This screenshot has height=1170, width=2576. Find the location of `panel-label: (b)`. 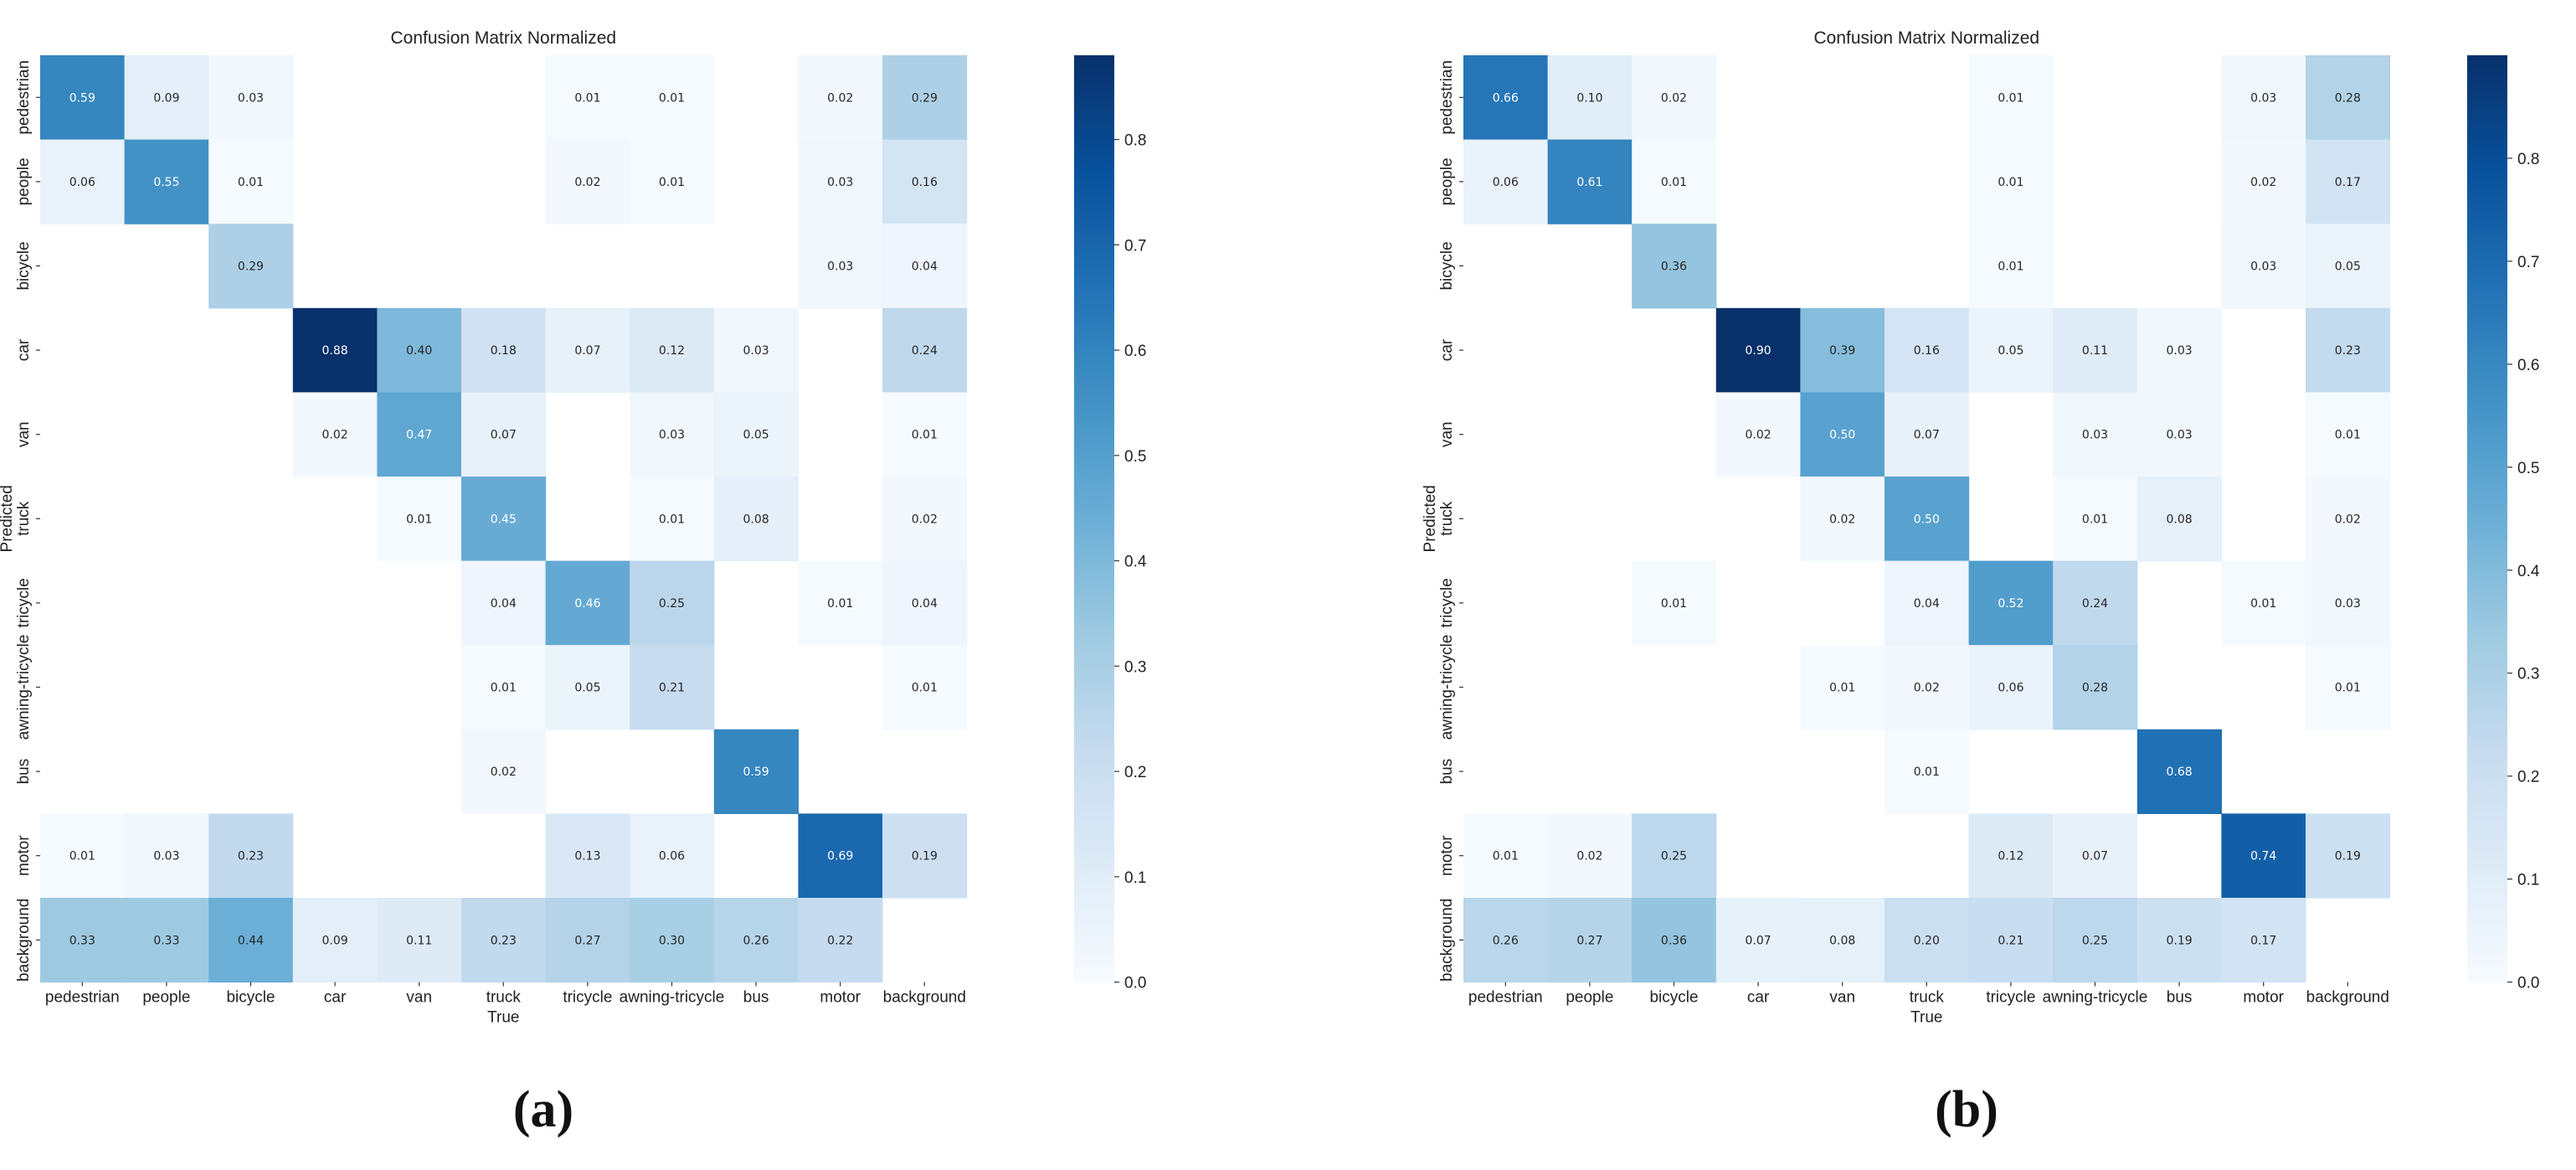

panel-label: (b) is located at coordinates (1967, 1109).